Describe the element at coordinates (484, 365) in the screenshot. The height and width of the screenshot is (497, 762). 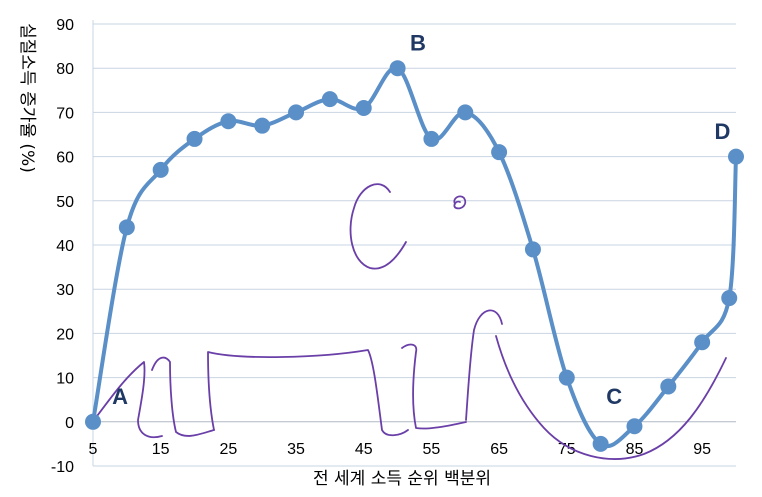
I see `doodle-tail-leg` at that location.